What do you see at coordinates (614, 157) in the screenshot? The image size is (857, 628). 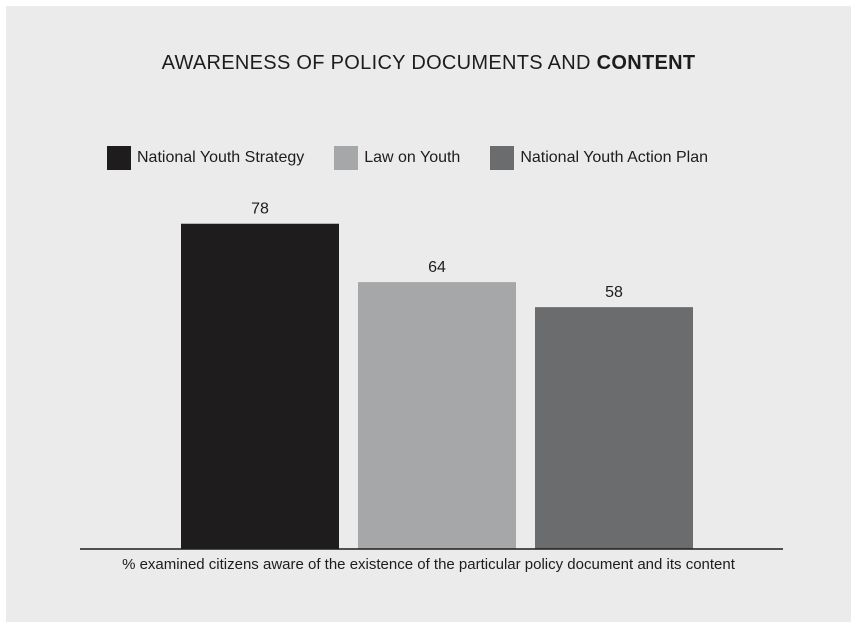 I see `legend-label-national-youth-action-plan: National Youth Action Plan` at bounding box center [614, 157].